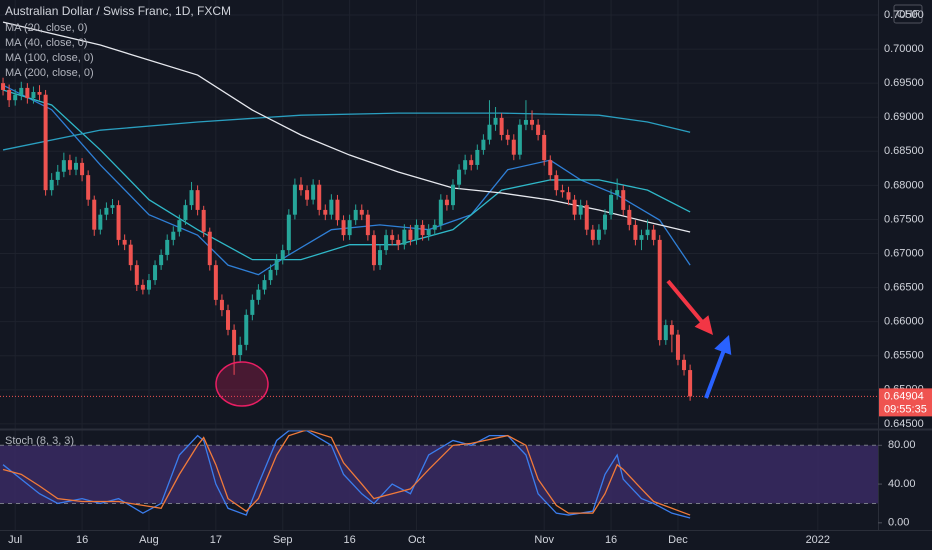 This screenshot has height=550, width=932. Describe the element at coordinates (902, 445) in the screenshot. I see `y-tick-label: 80.00` at that location.